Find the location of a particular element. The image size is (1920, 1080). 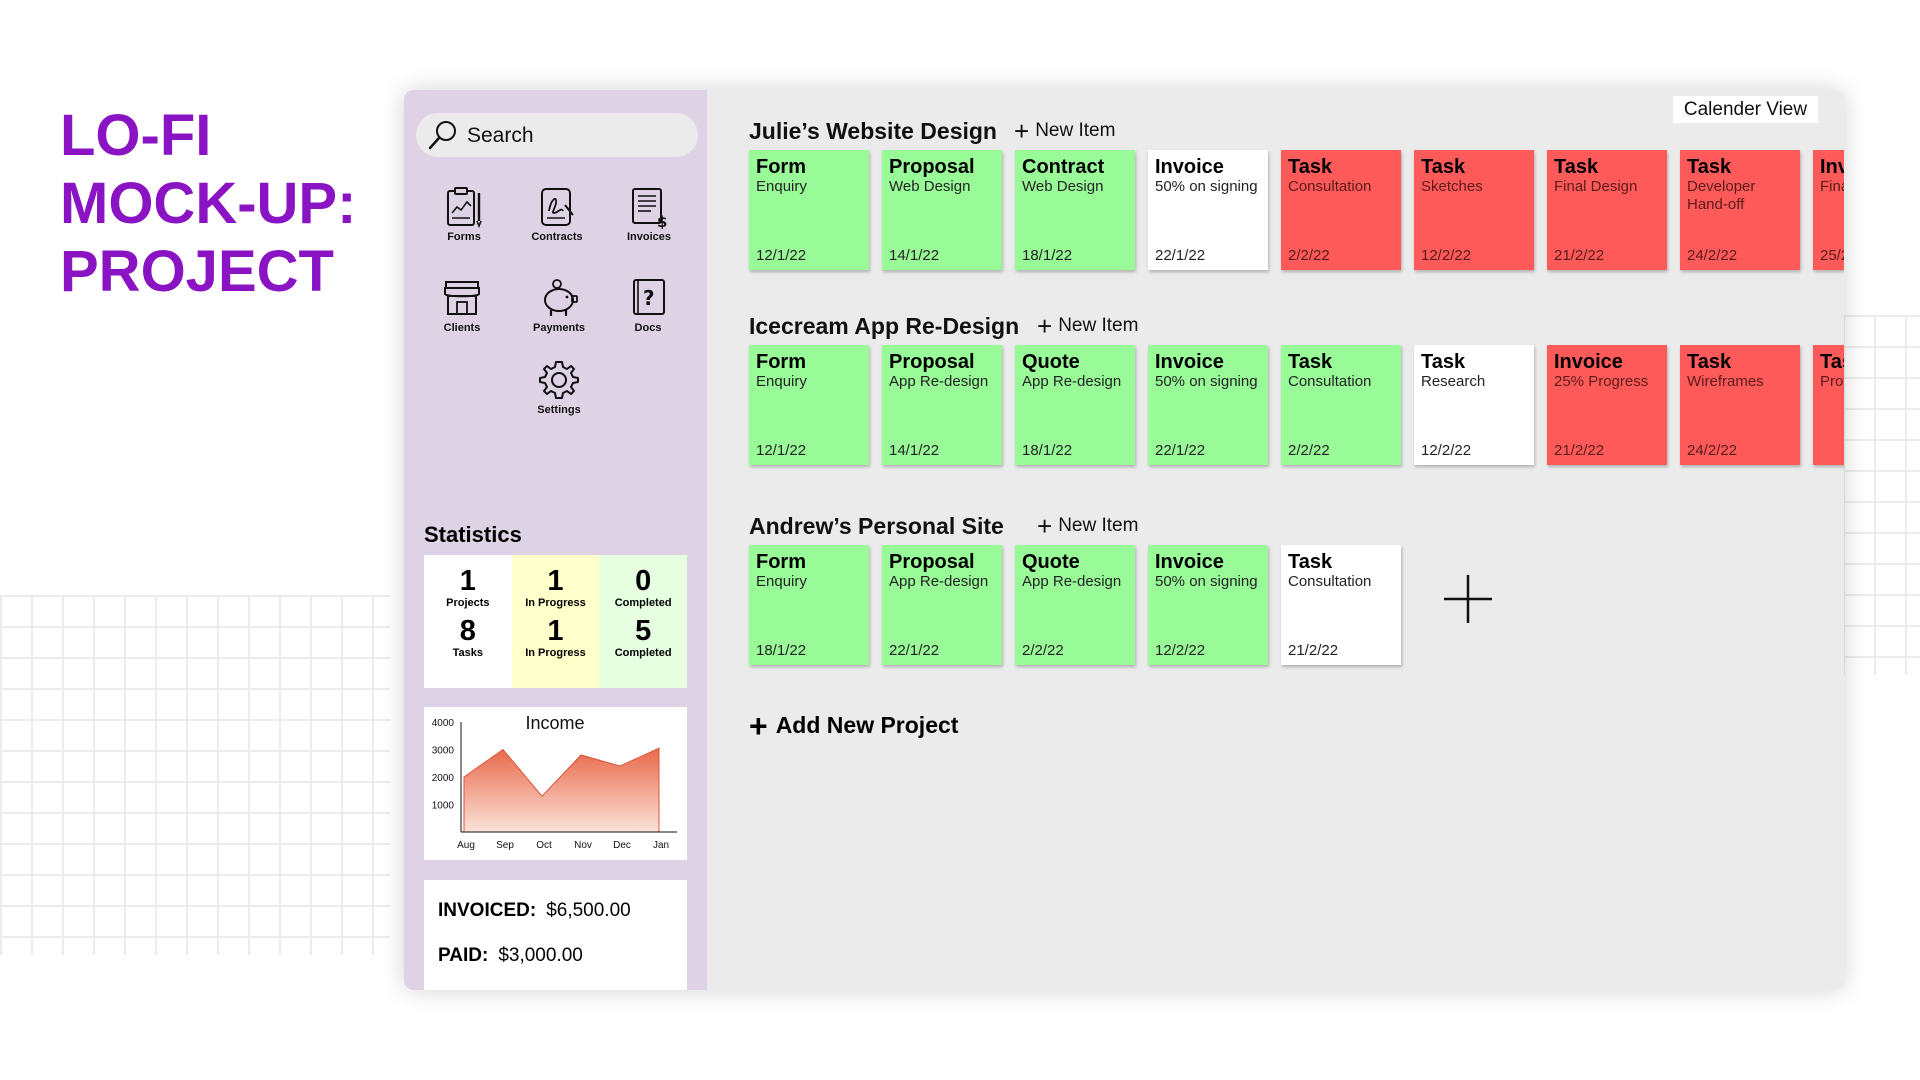

calendar-view-button: Calender View is located at coordinates (1745, 109).